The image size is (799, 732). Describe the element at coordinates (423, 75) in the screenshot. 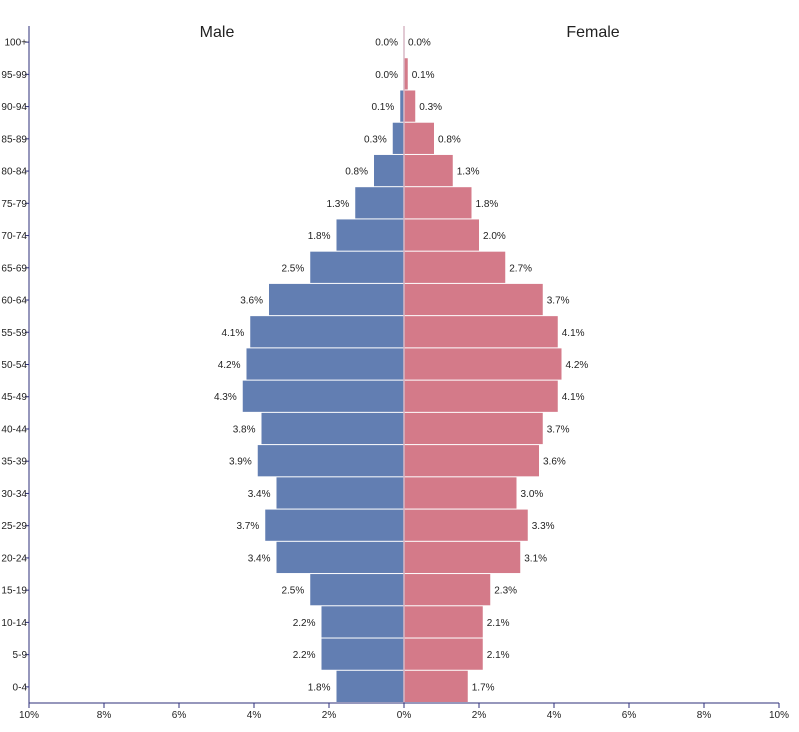

I see `value-label-female-95-99: 0.1%` at that location.